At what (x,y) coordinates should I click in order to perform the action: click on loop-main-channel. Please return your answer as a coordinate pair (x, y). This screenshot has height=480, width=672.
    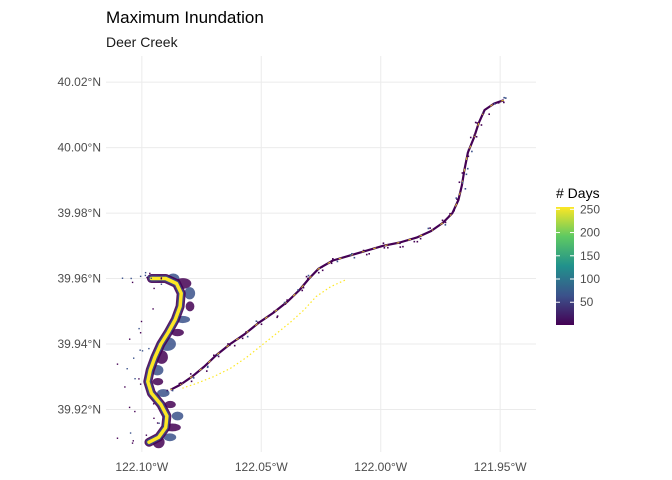
    Looking at the image, I should click on (164, 360).